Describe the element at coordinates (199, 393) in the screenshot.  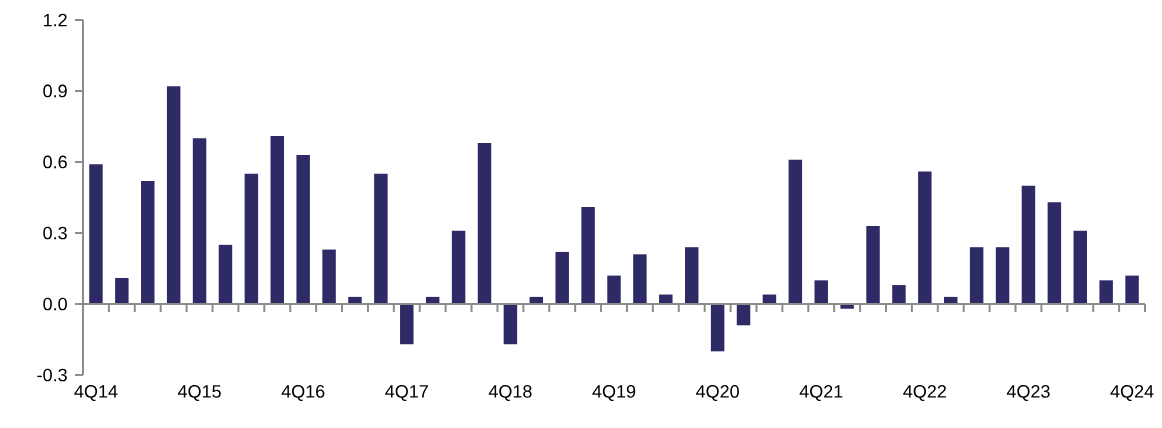
I see `x-tick-label: 4Q15` at that location.